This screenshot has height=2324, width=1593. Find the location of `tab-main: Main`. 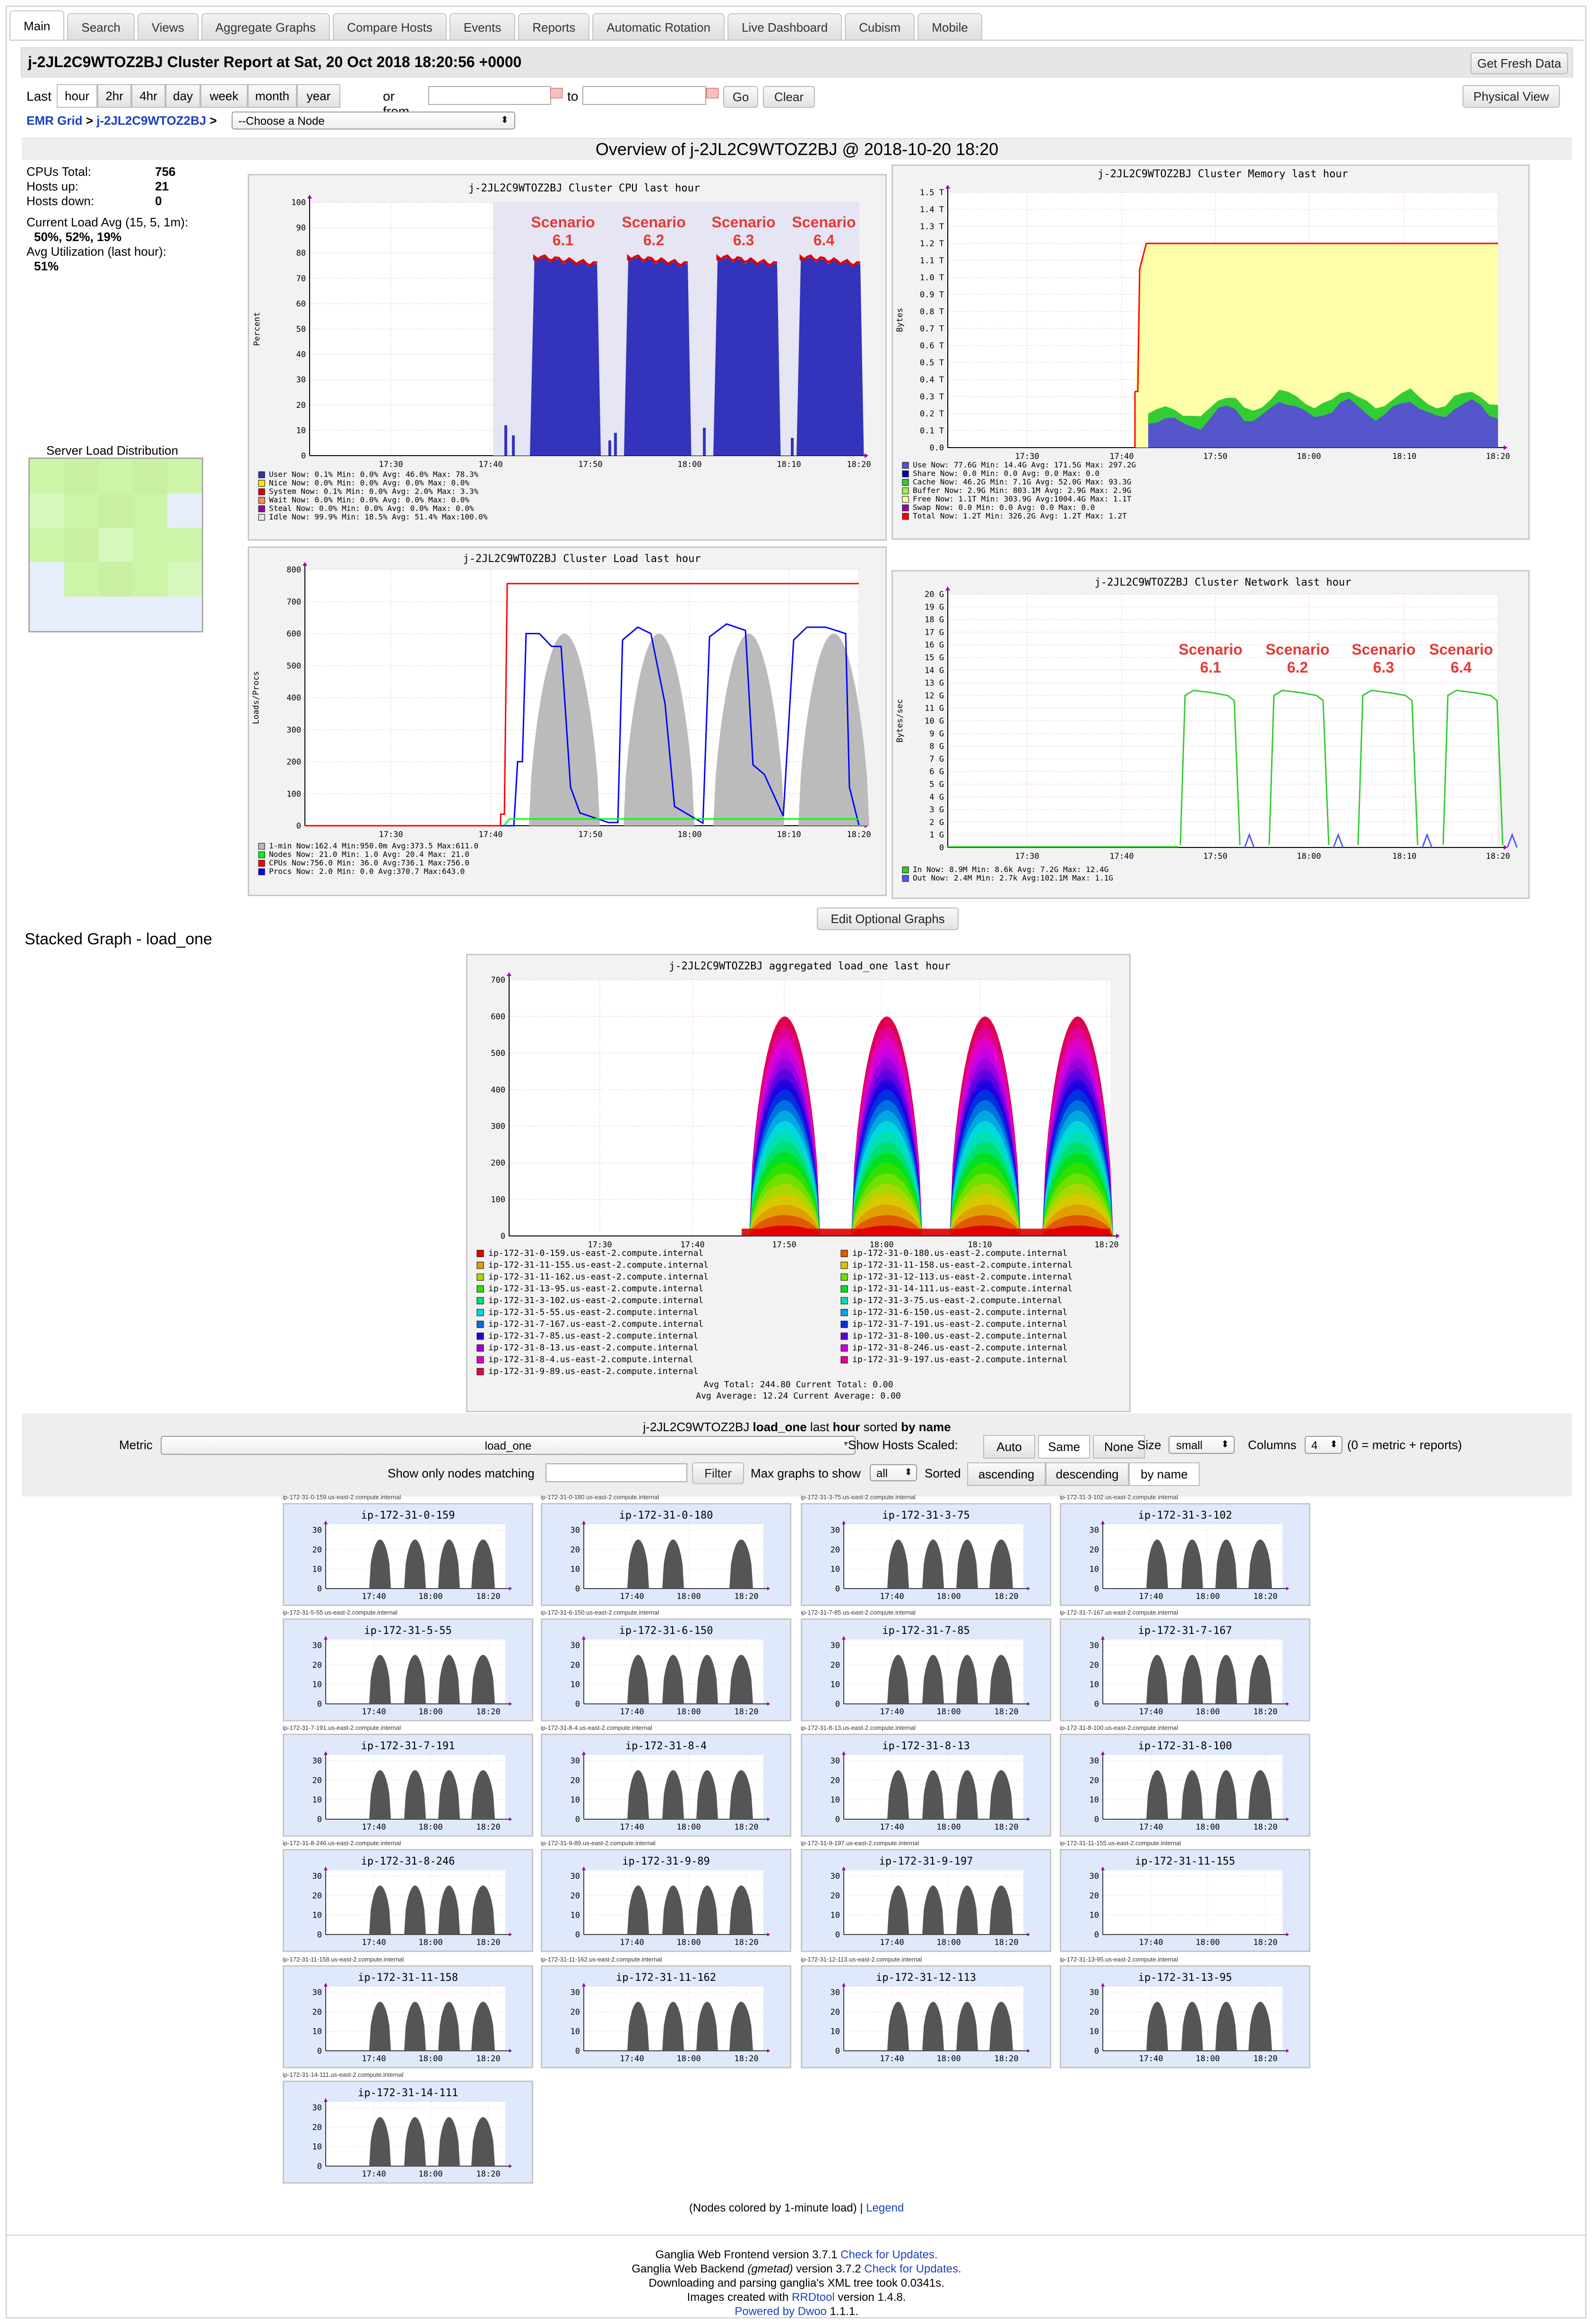

tab-main: Main is located at coordinates (37, 25).